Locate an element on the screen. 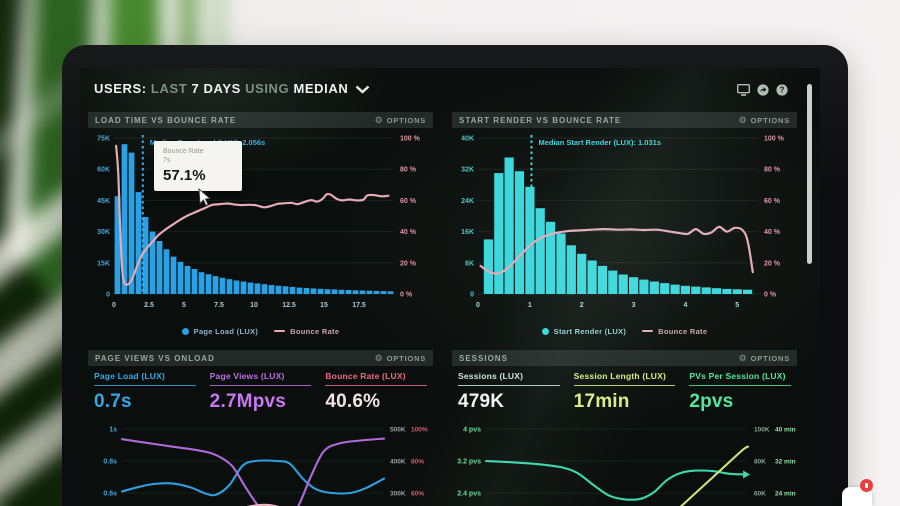  svg-text: 2.5 is located at coordinates (149, 305).